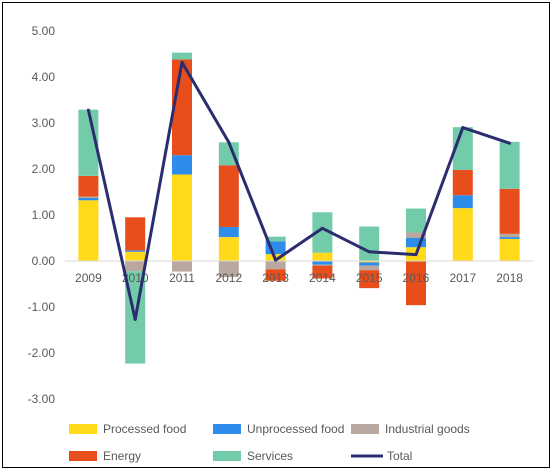  What do you see at coordinates (44, 261) in the screenshot?
I see `y-tick-label: 0.00` at bounding box center [44, 261].